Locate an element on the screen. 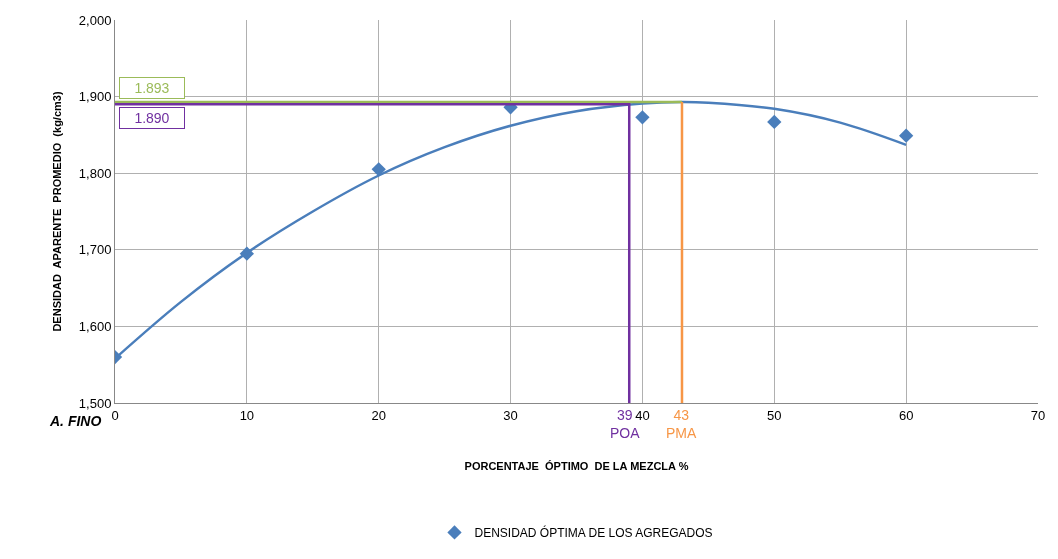 Image resolution: width=1058 pixels, height=559 pixels. x-tick-label: 40 is located at coordinates (642, 415).